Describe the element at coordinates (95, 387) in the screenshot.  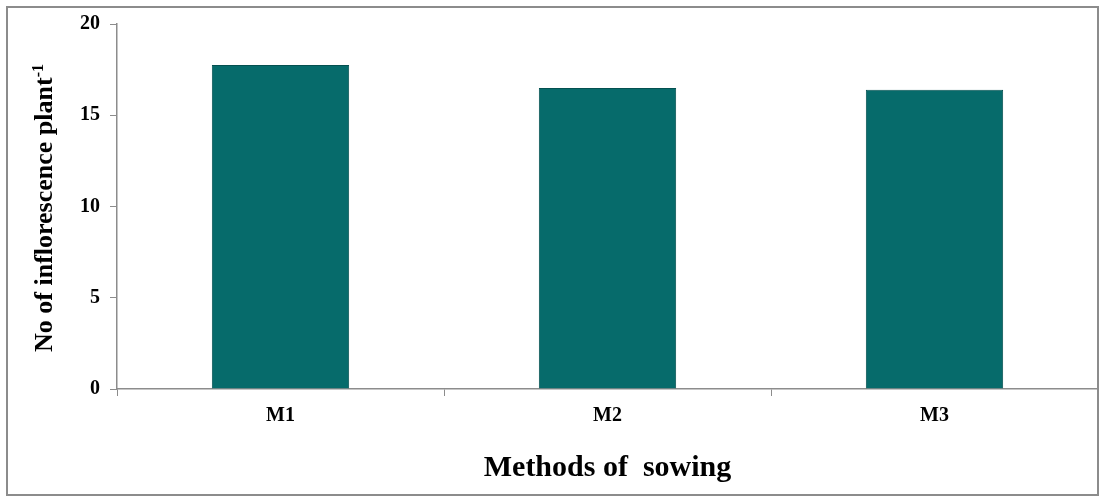
I see `y-tick-label: 0` at that location.